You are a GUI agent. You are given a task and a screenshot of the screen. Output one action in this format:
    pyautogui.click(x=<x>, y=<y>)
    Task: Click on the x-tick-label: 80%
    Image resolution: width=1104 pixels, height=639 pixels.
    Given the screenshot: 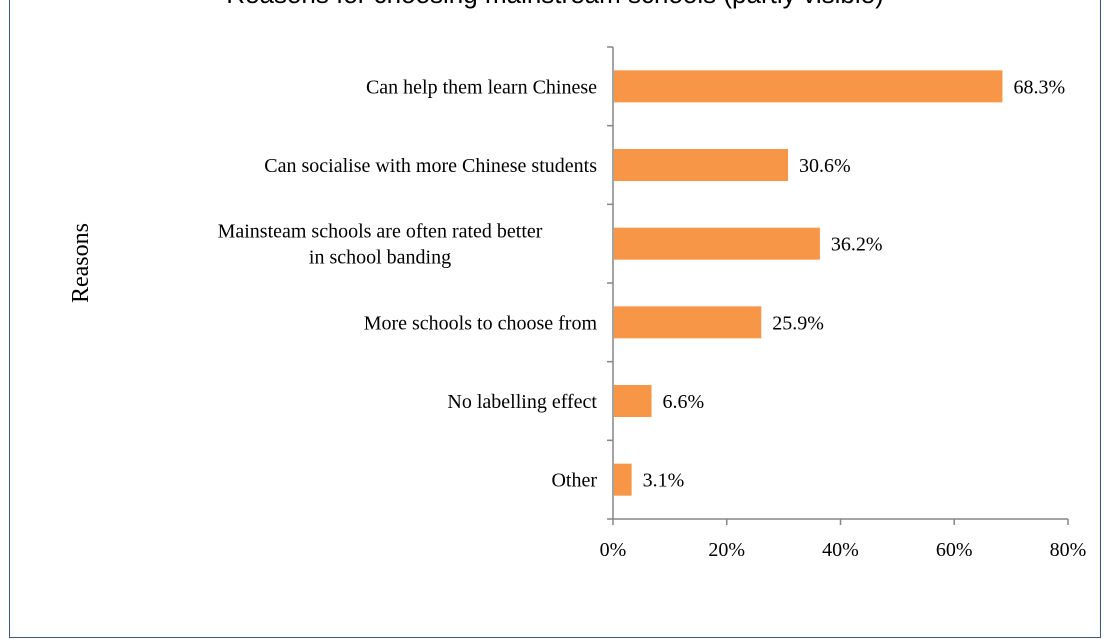 What is the action you would take?
    pyautogui.click(x=1068, y=550)
    